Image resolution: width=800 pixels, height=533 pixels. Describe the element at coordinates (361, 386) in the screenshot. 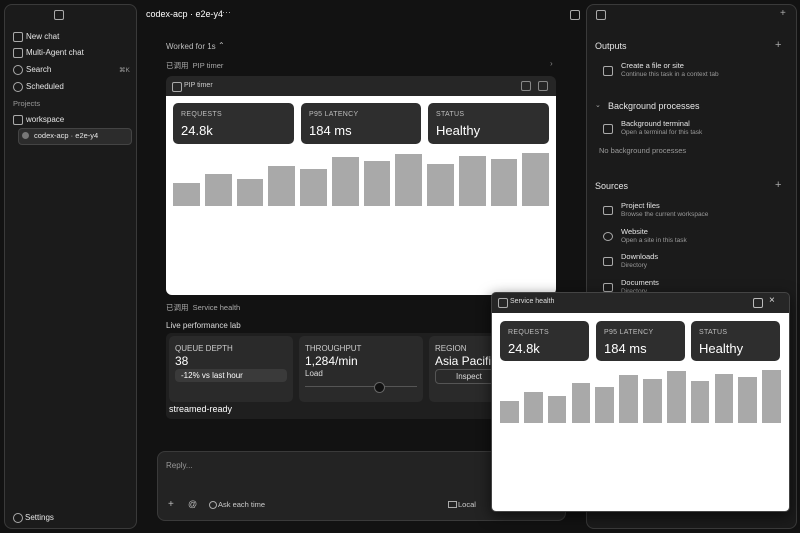

I see `slider-track` at that location.